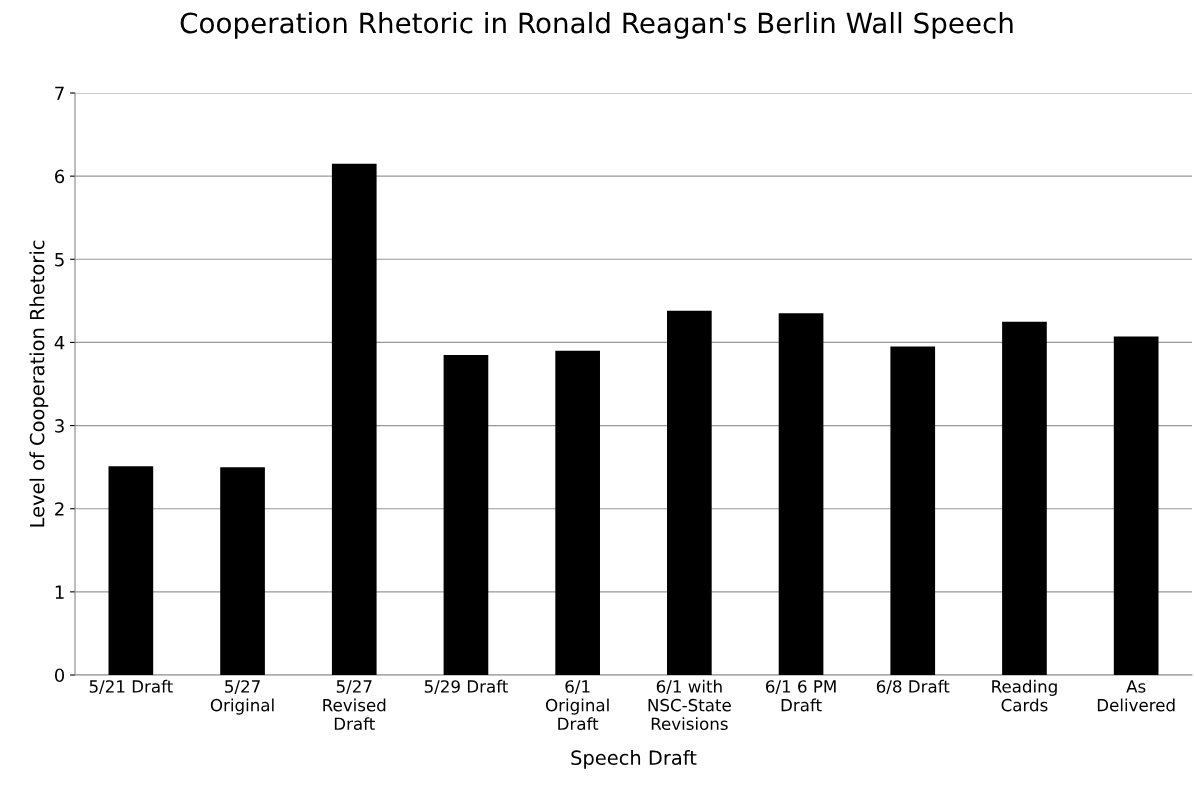 This screenshot has height=797, width=1194. What do you see at coordinates (59, 426) in the screenshot?
I see `y-tick-label: 3` at bounding box center [59, 426].